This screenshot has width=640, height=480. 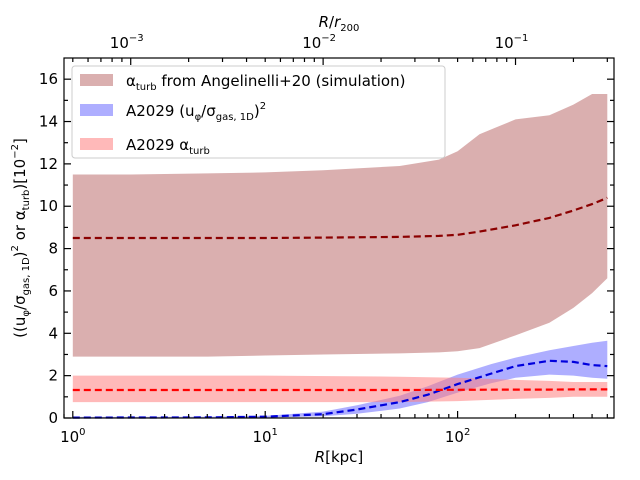 What do you see at coordinates (168, 146) in the screenshot?
I see `legend-label-a2029-alpha: A2029 αturb` at bounding box center [168, 146].